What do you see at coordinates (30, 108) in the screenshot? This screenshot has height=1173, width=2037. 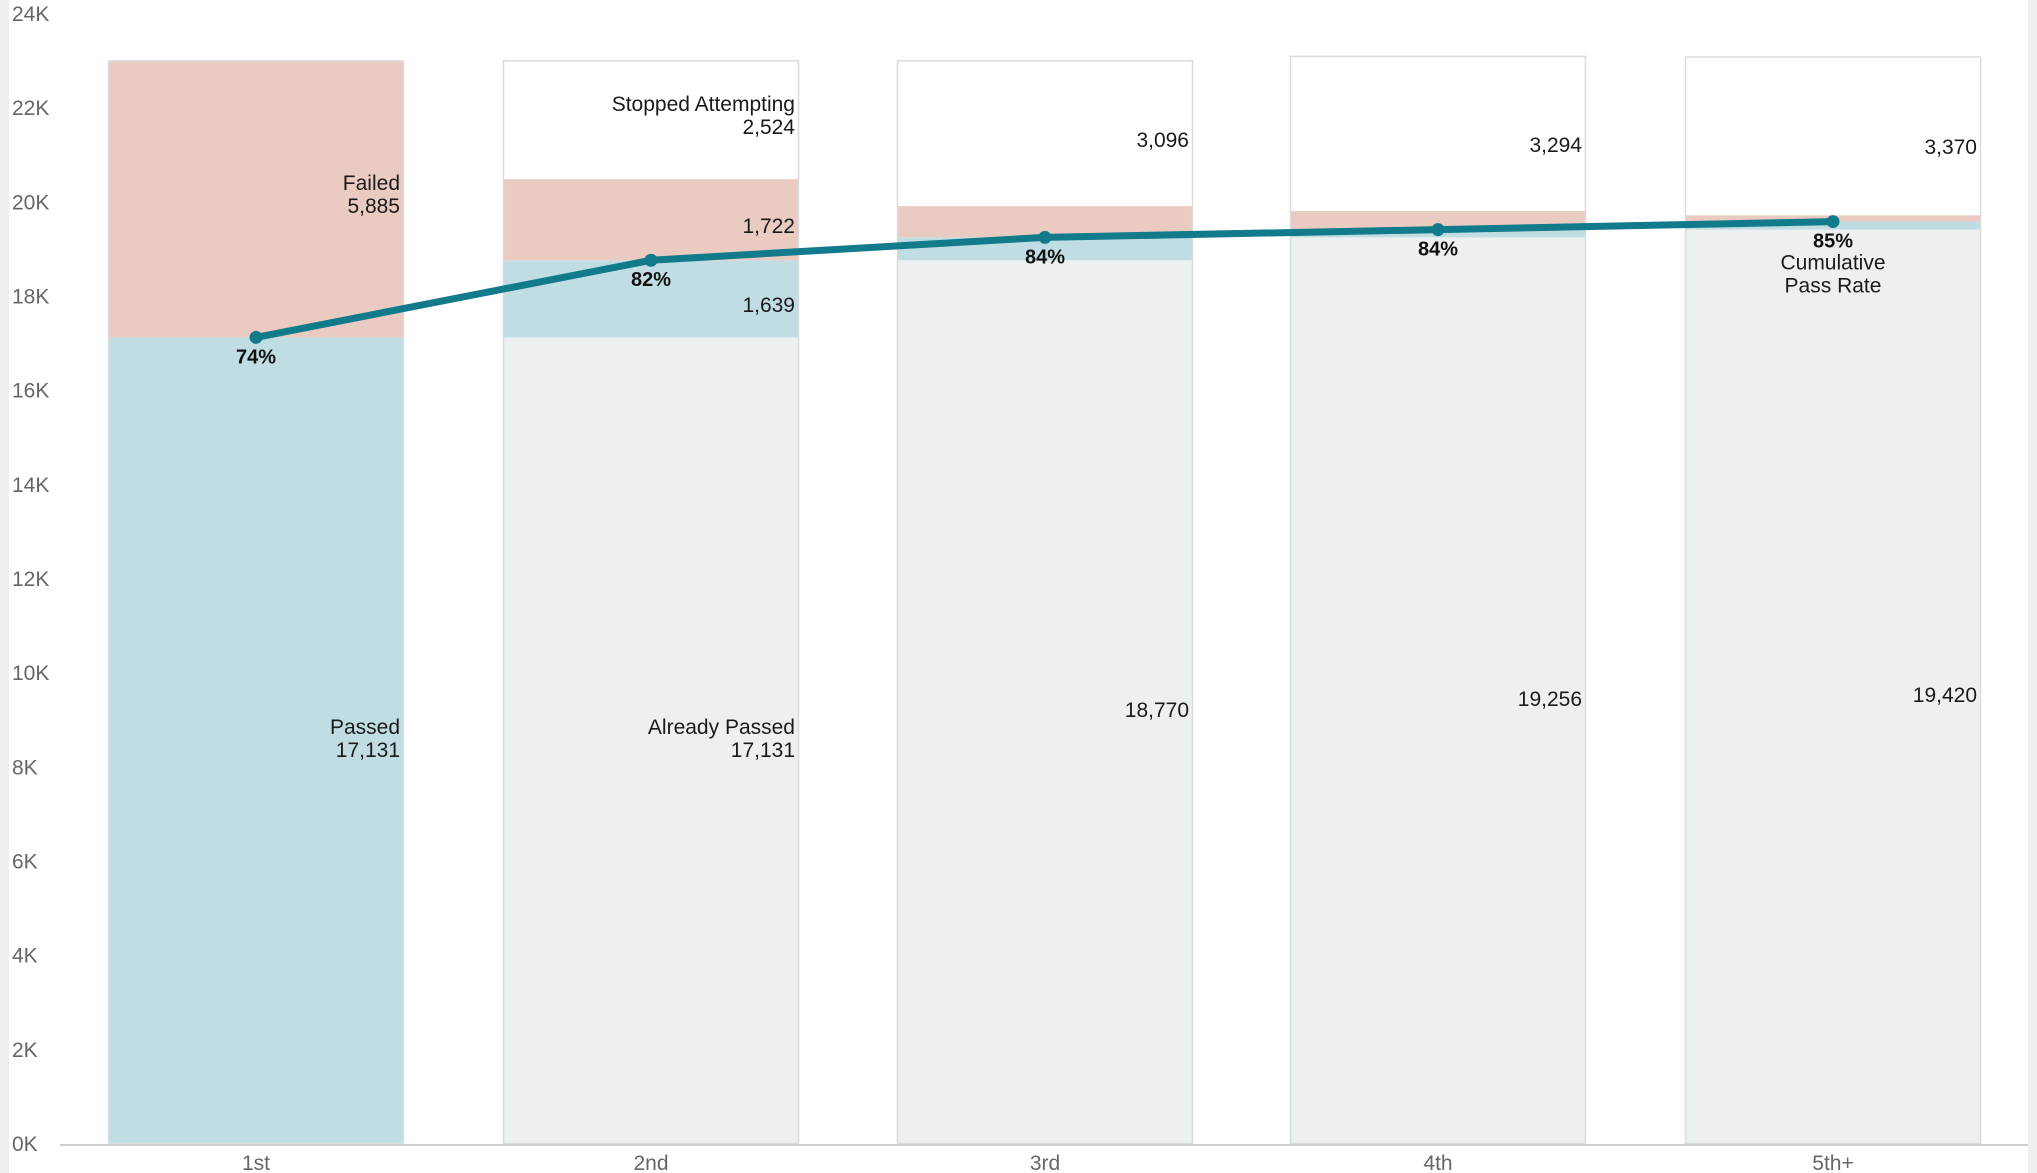 I see `y-tick-label: 22K` at bounding box center [30, 108].